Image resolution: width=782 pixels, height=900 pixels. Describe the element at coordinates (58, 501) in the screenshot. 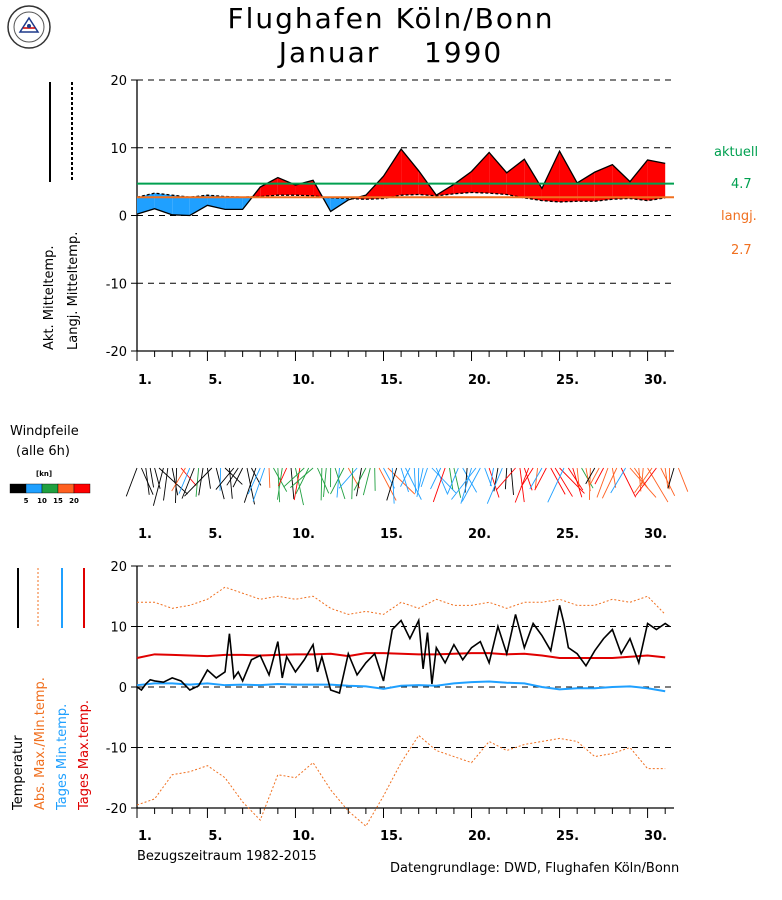

I see `wind-scale-tick: 15` at that location.